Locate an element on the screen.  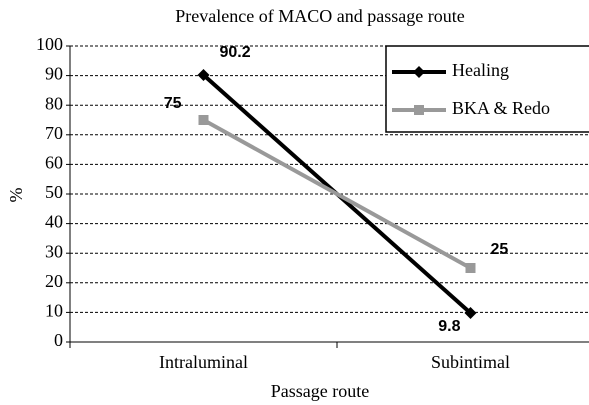
y-tick-label: 60 is located at coordinates (54, 163).